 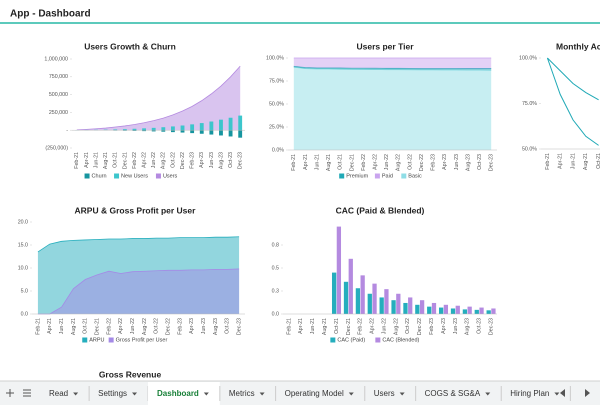 What do you see at coordinates (67, 131) in the screenshot?
I see `y-tick-label: -` at bounding box center [67, 131].